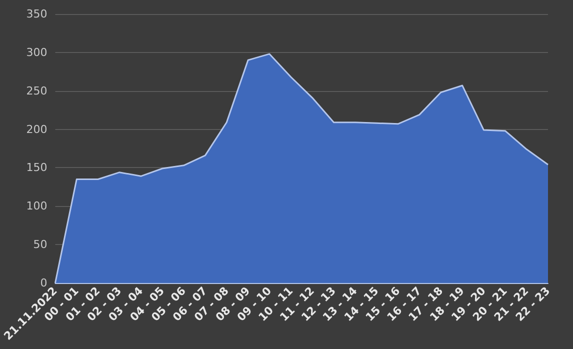  Describe the element at coordinates (37, 14) in the screenshot. I see `y-tick-label: 350` at that location.